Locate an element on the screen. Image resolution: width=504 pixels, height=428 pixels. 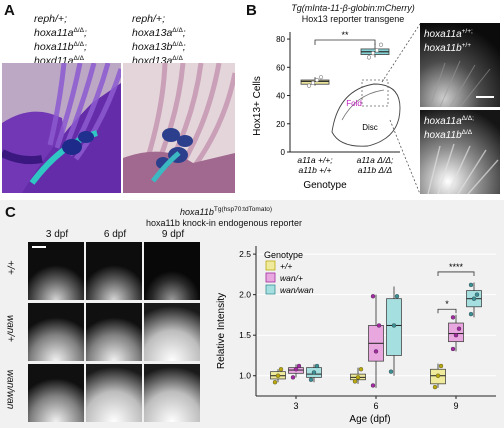
significance-label: ** is located at coordinates (345, 35).